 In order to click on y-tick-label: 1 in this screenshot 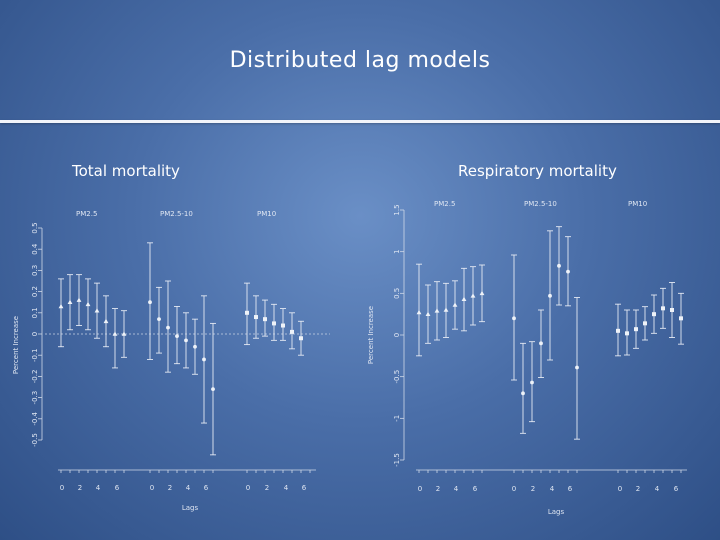, I will do `click(397, 251)`.